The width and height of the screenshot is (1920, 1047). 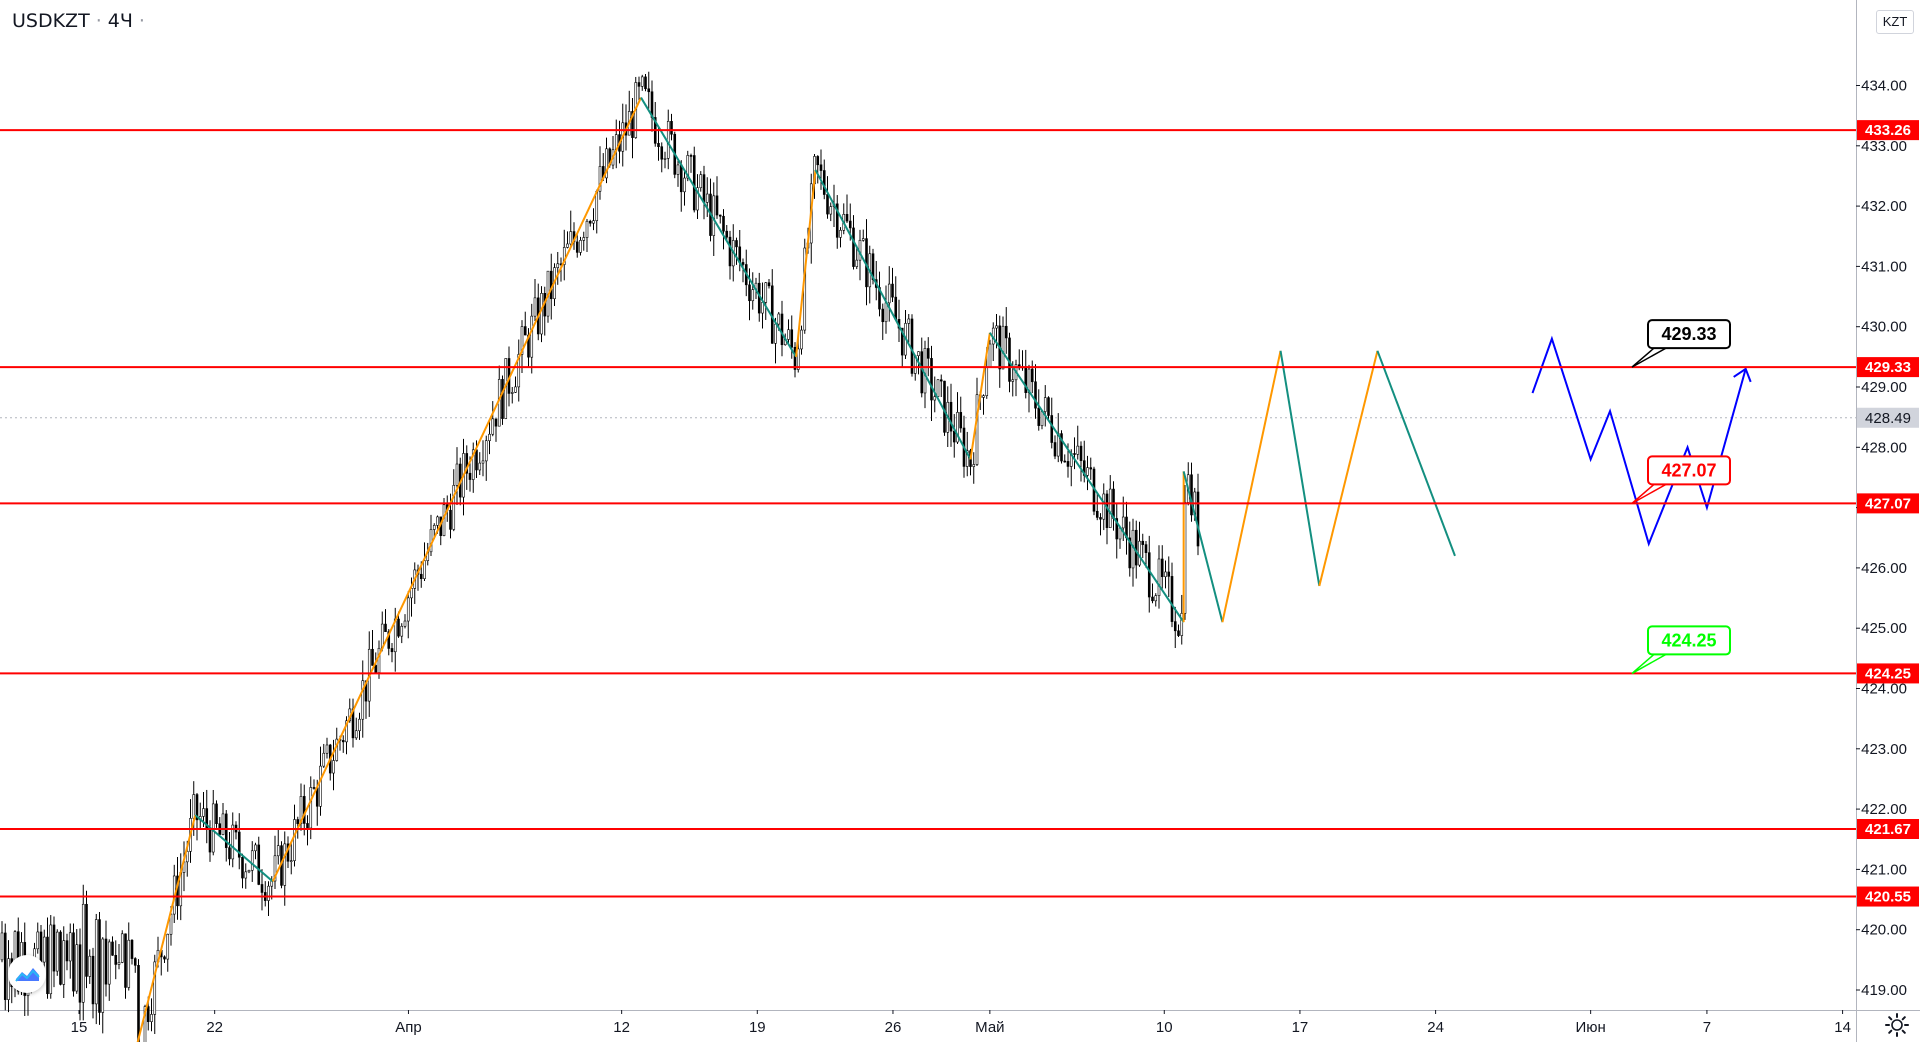 I want to click on y-tick-label: 429.00, so click(x=1884, y=387).